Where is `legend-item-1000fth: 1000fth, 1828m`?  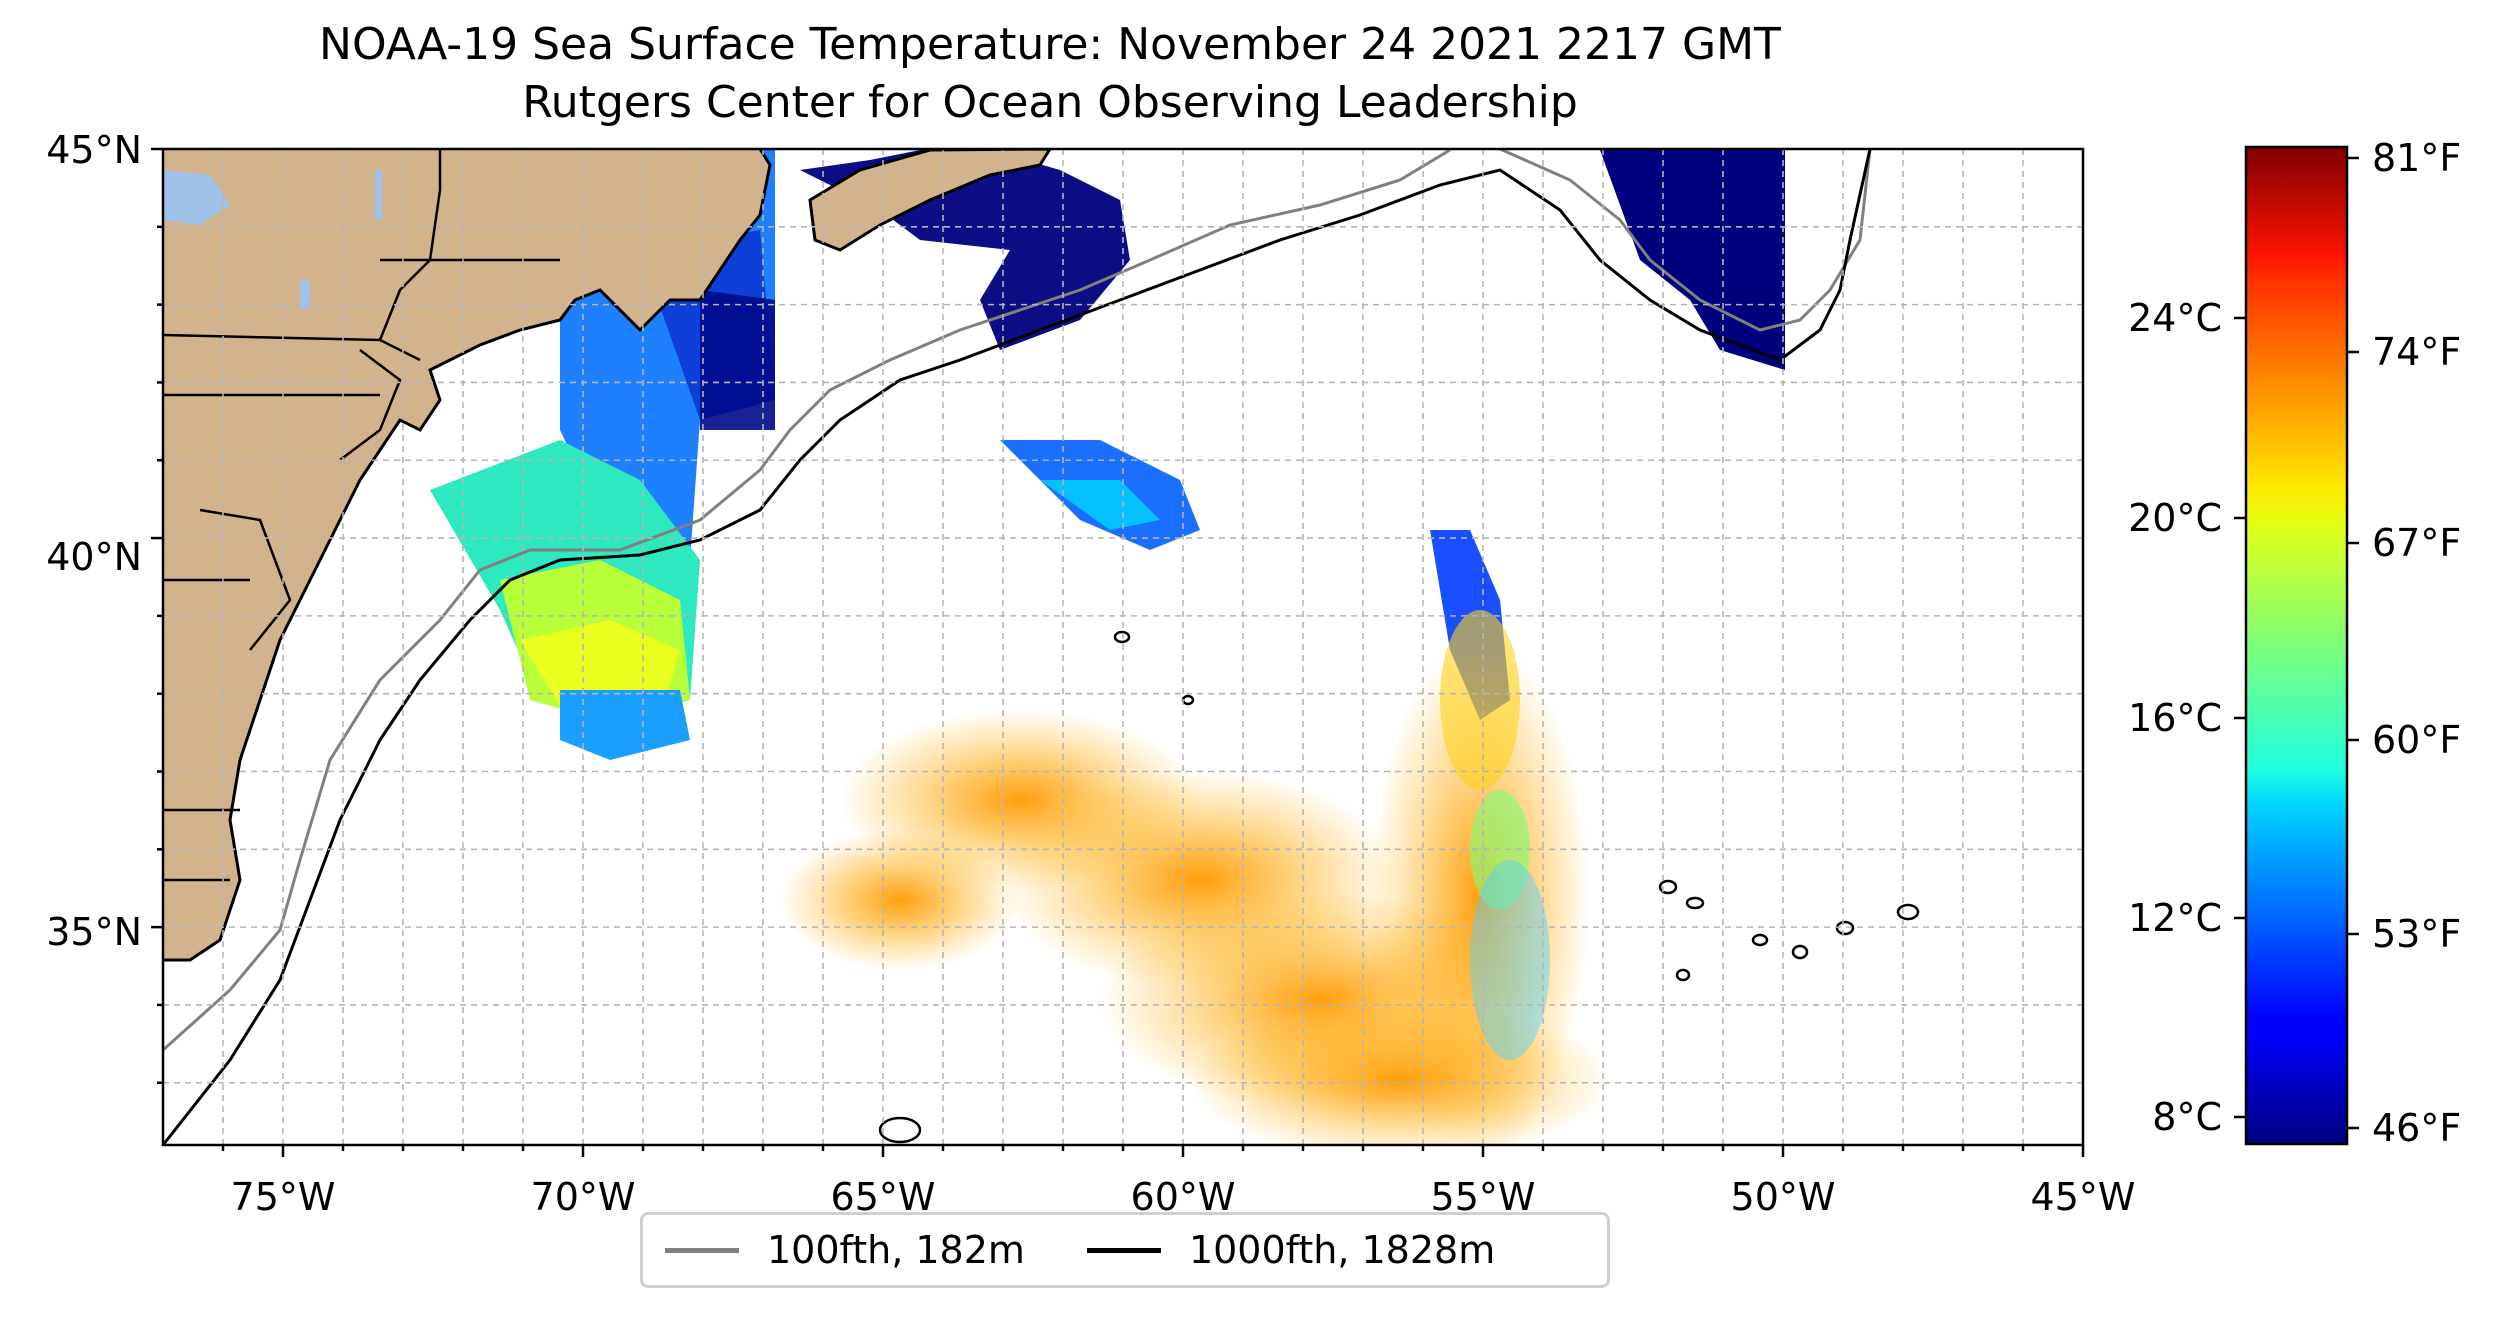
legend-item-1000fth: 1000fth, 1828m is located at coordinates (1291, 1250).